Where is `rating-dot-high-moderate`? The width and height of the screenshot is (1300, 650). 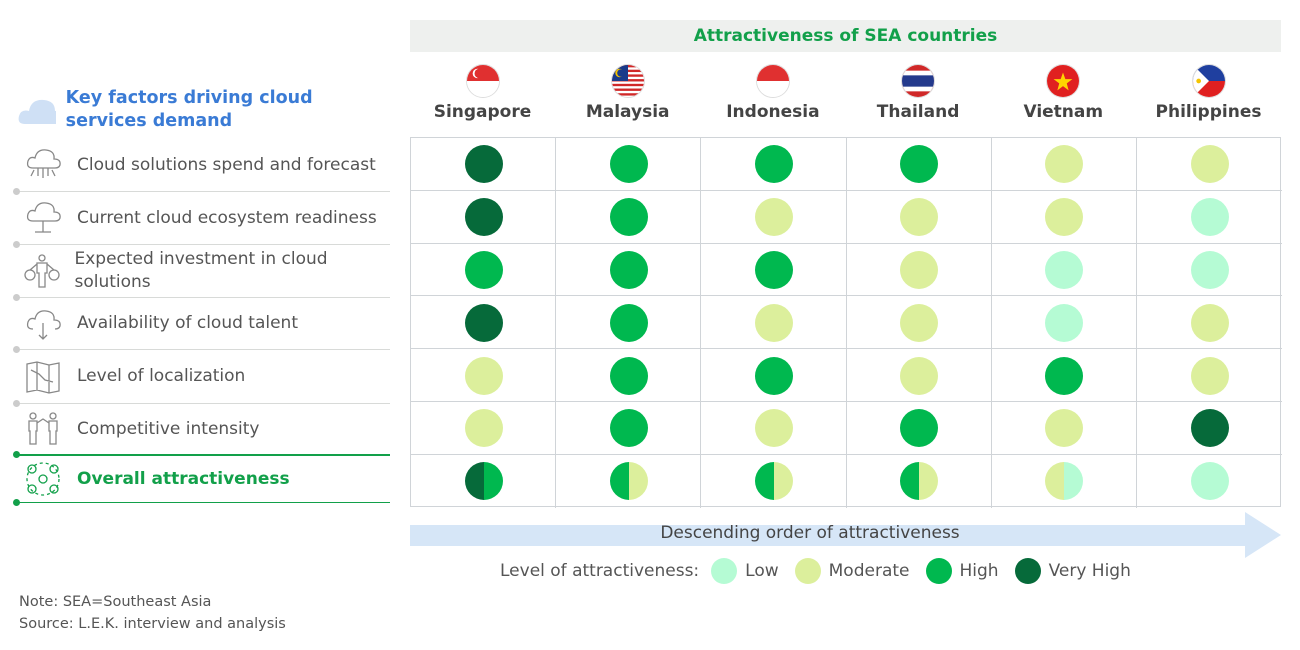
rating-dot-high-moderate is located at coordinates (919, 481).